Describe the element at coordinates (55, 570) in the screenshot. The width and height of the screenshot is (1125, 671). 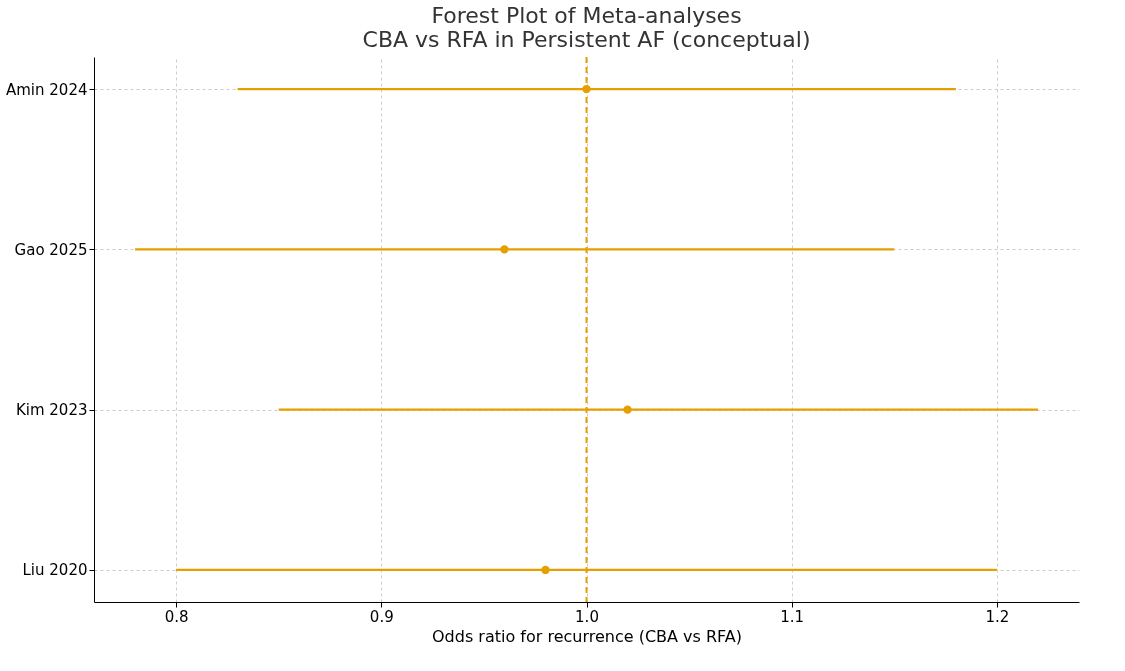
I see `y-tick-label: Liu 2020` at that location.